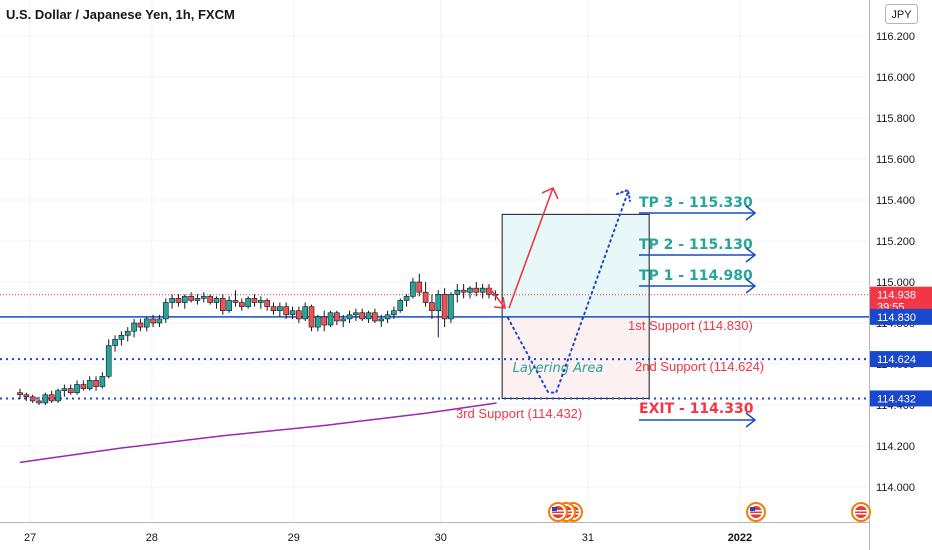  What do you see at coordinates (698, 420) in the screenshot?
I see `exit-arrow` at bounding box center [698, 420].